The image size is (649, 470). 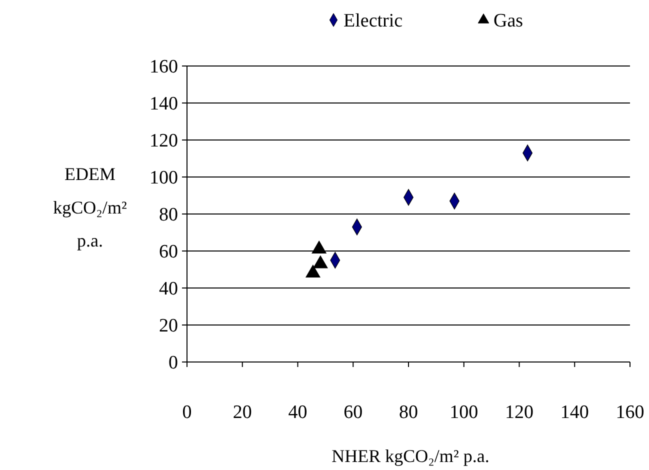 What do you see at coordinates (242, 412) in the screenshot?
I see `x-tick-label: 20` at bounding box center [242, 412].